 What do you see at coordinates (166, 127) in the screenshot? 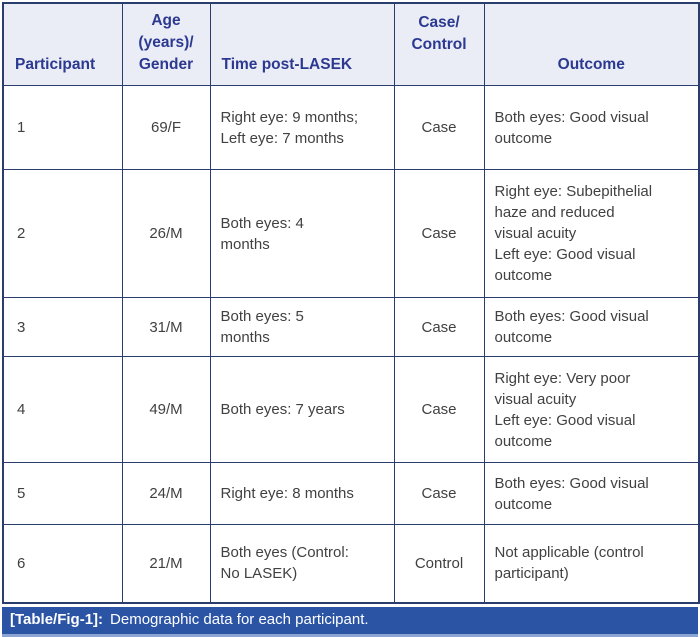
I see `cell-age-gender: 69/F` at bounding box center [166, 127].